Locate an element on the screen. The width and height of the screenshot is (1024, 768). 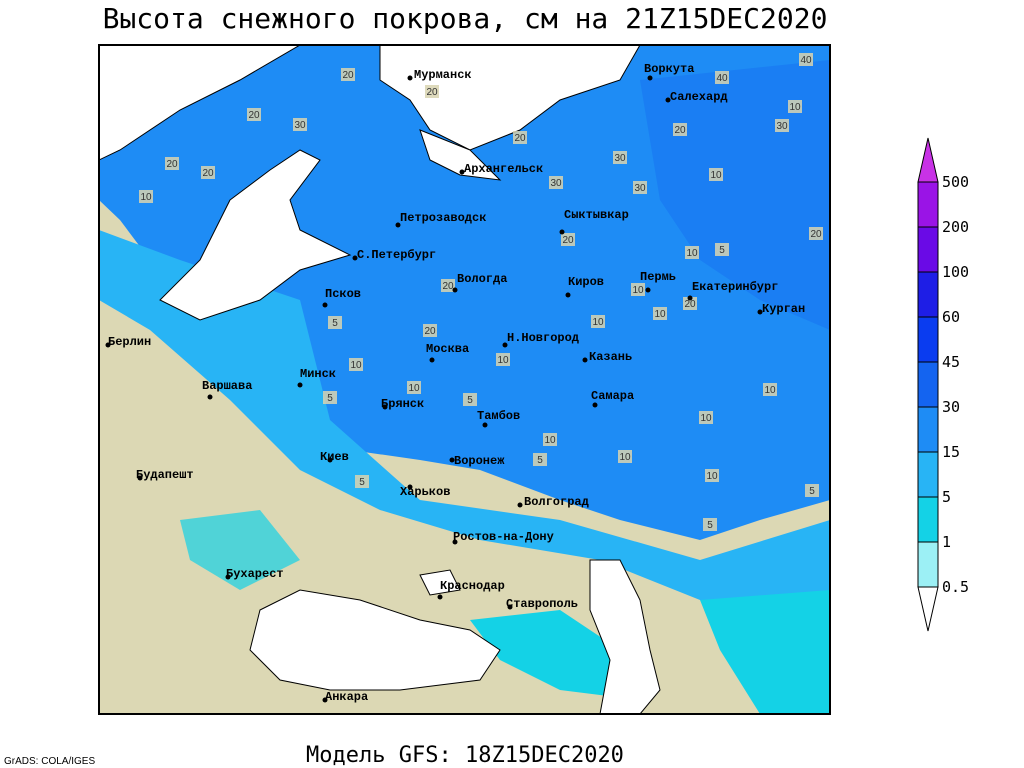
city-label: Мурманск is located at coordinates (443, 75).